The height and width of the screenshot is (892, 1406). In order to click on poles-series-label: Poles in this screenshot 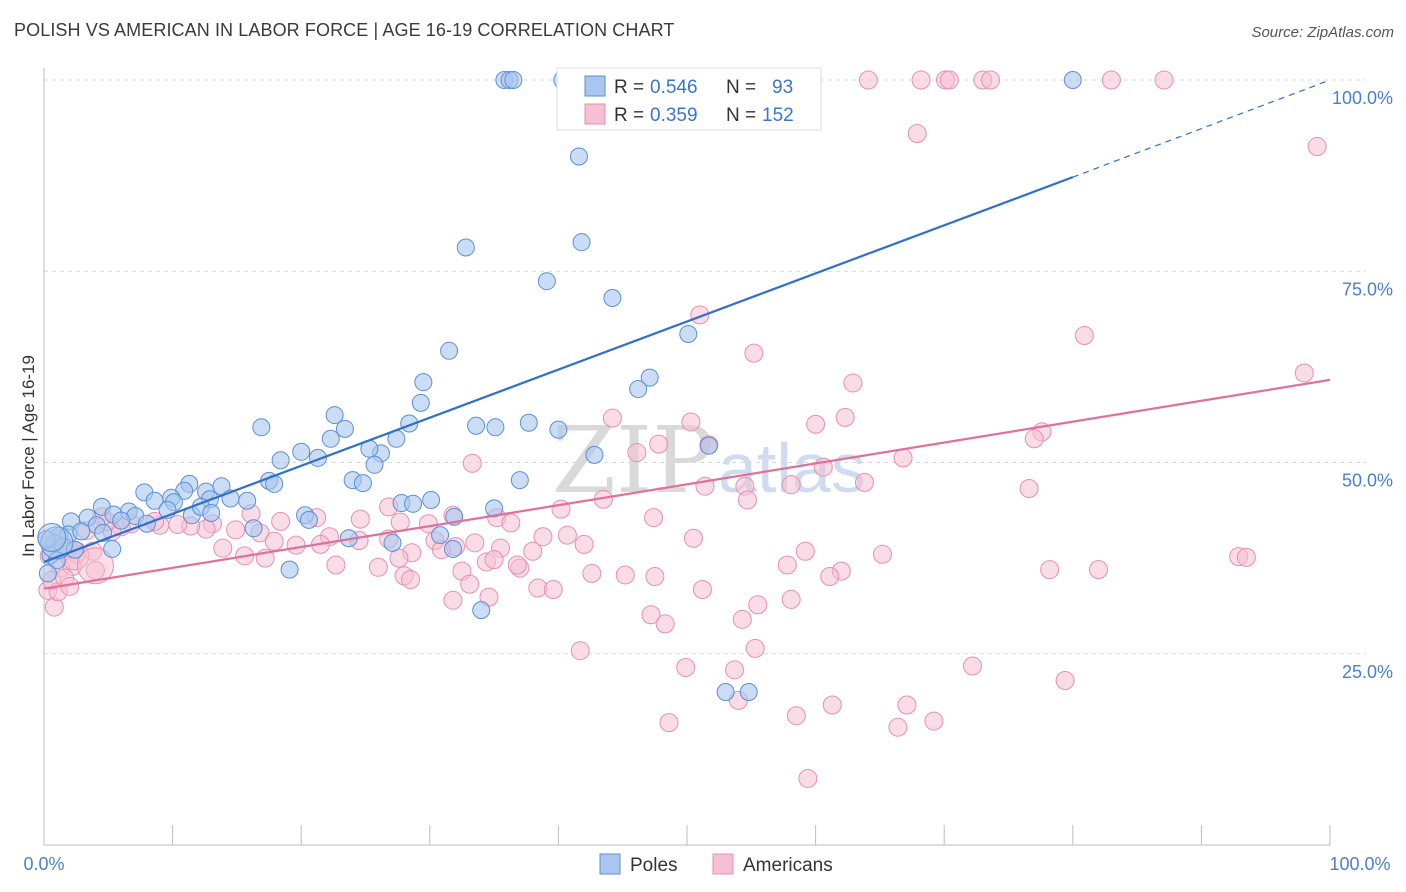, I will do `click(654, 865)`.